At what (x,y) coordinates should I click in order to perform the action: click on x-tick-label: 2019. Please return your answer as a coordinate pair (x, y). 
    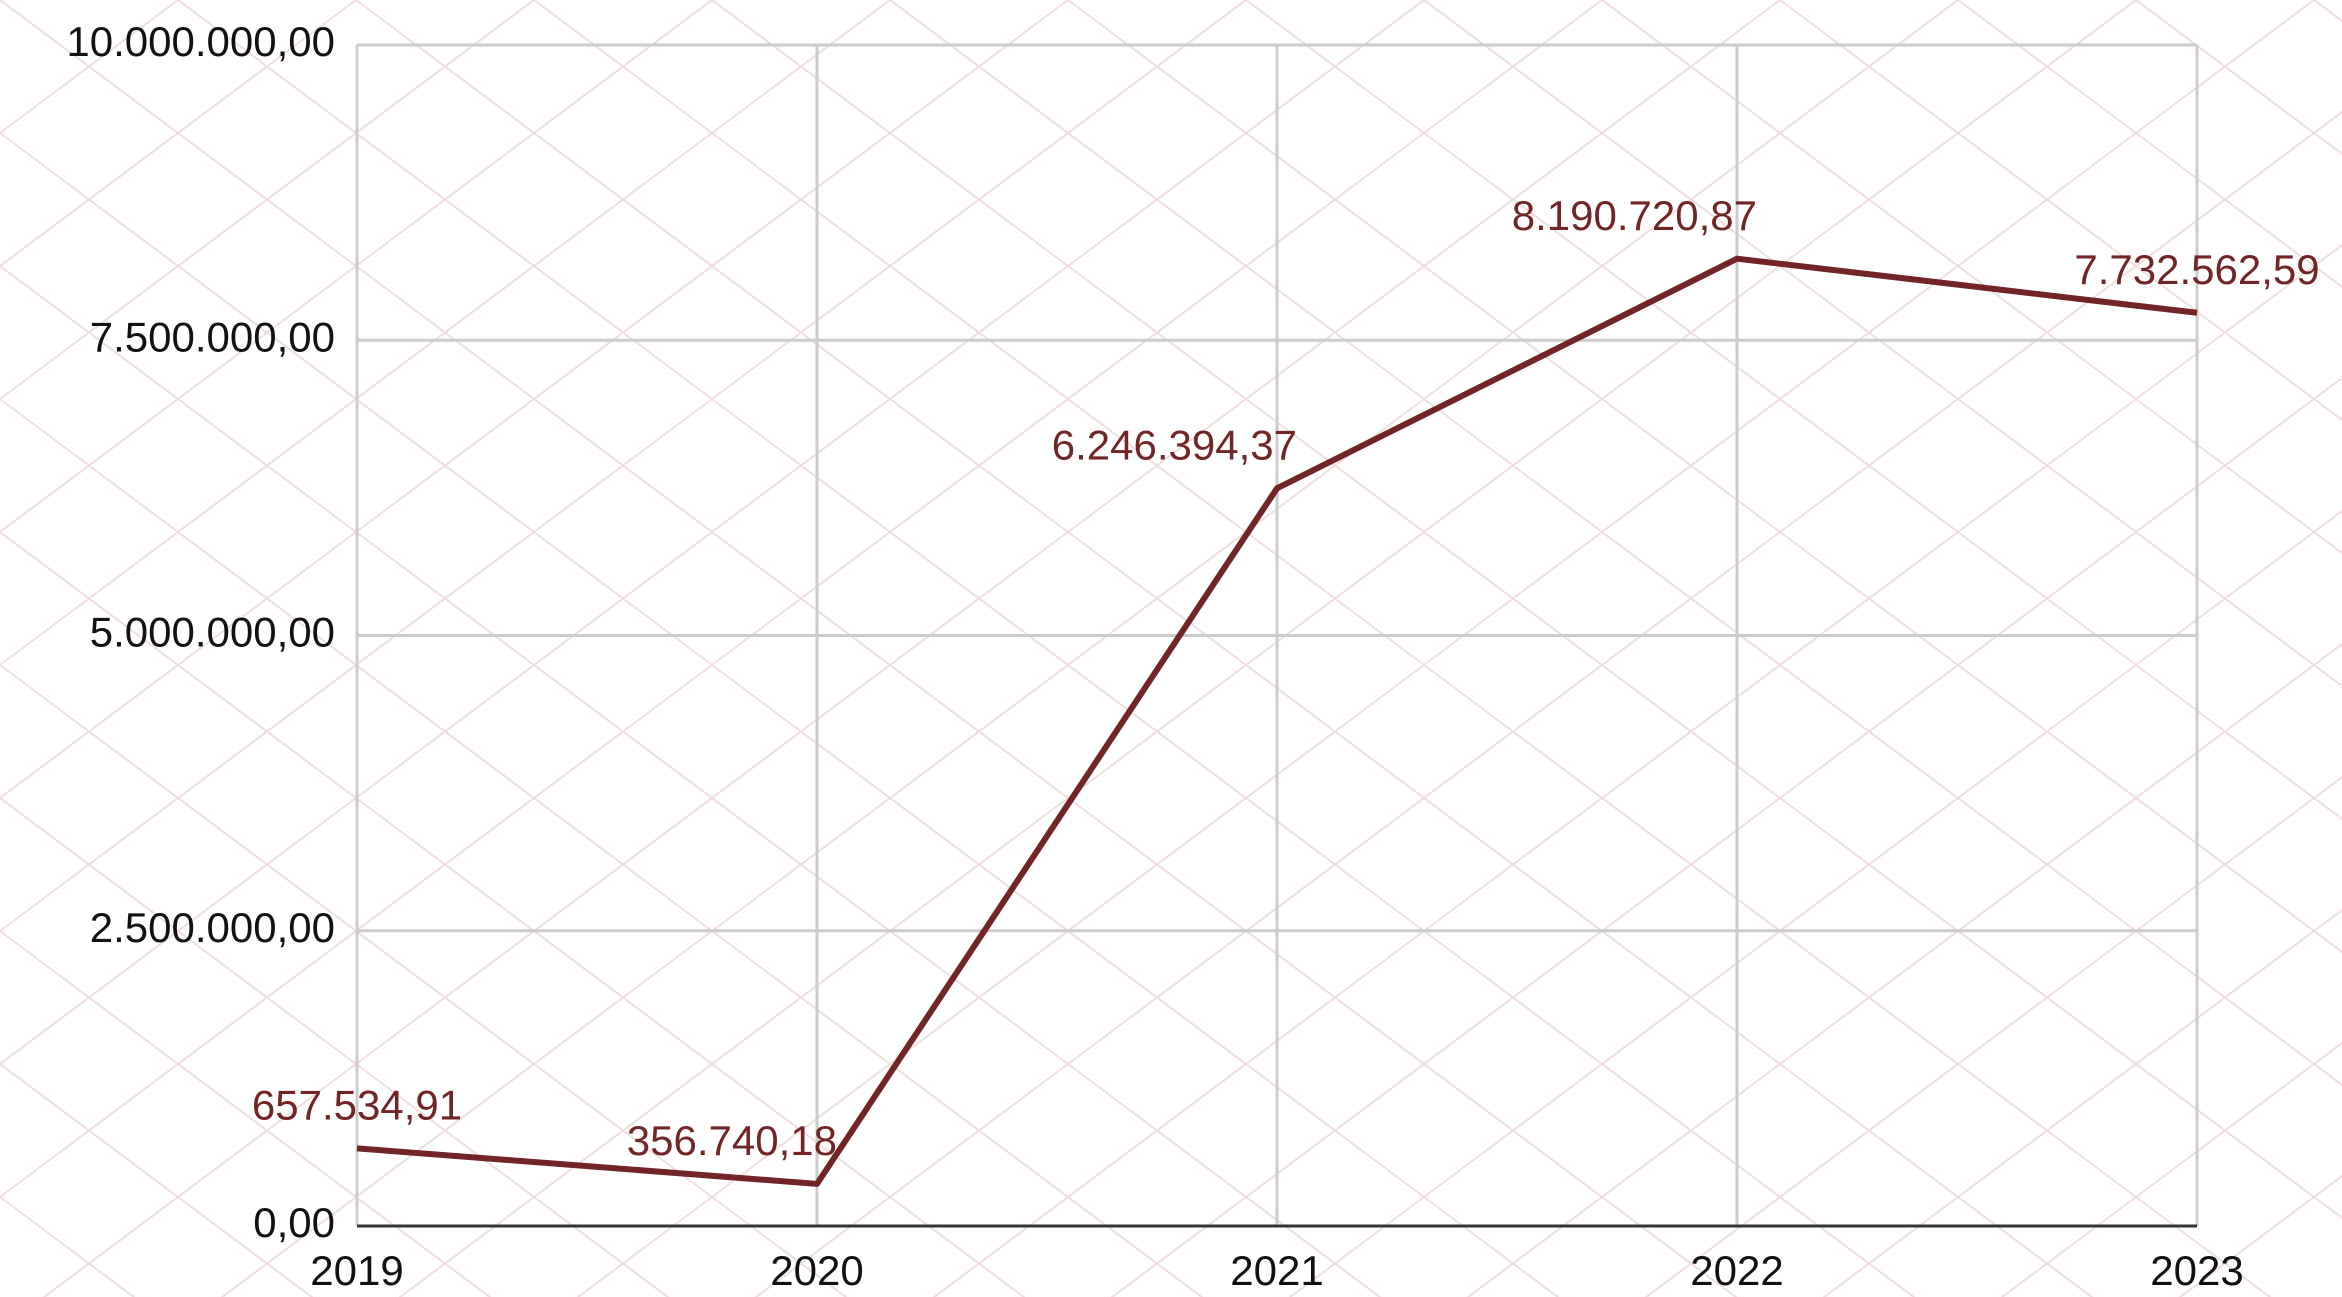
    Looking at the image, I should click on (356, 1270).